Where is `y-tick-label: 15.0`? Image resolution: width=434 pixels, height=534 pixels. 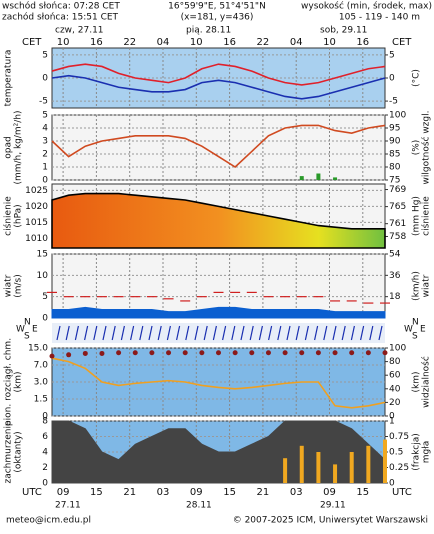
y-tick-label: 15.0 is located at coordinates (38, 349).